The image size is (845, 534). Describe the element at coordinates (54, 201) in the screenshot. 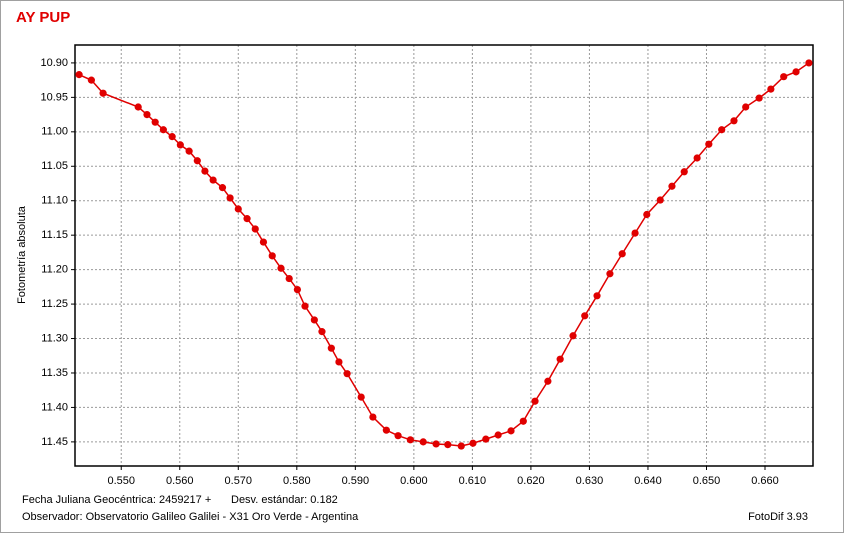

I see `y-tick-label: 11.10` at that location.